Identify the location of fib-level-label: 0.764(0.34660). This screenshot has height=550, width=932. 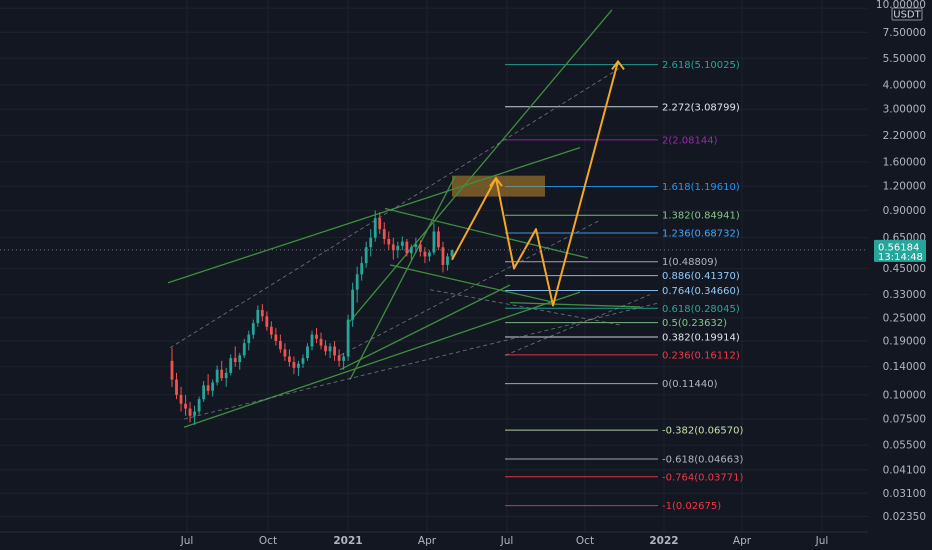
(701, 291).